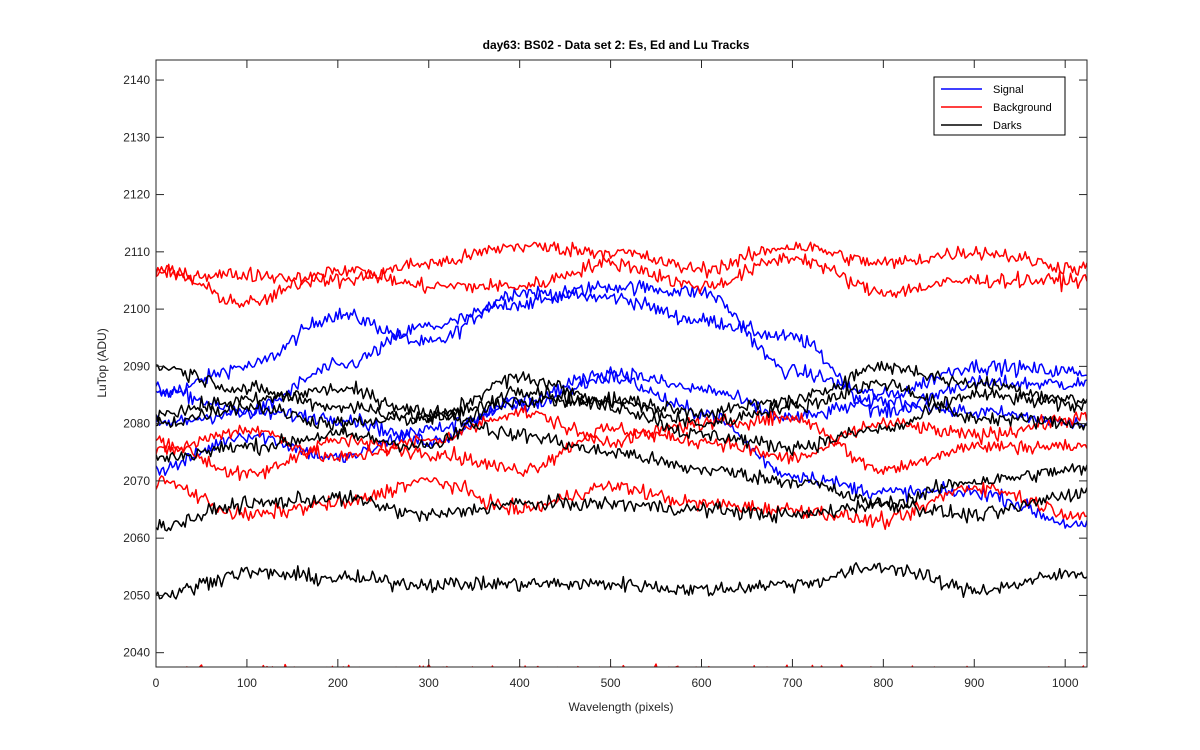 This screenshot has width=1200, height=750. What do you see at coordinates (792, 683) in the screenshot?
I see `x-tick-label: 700` at bounding box center [792, 683].